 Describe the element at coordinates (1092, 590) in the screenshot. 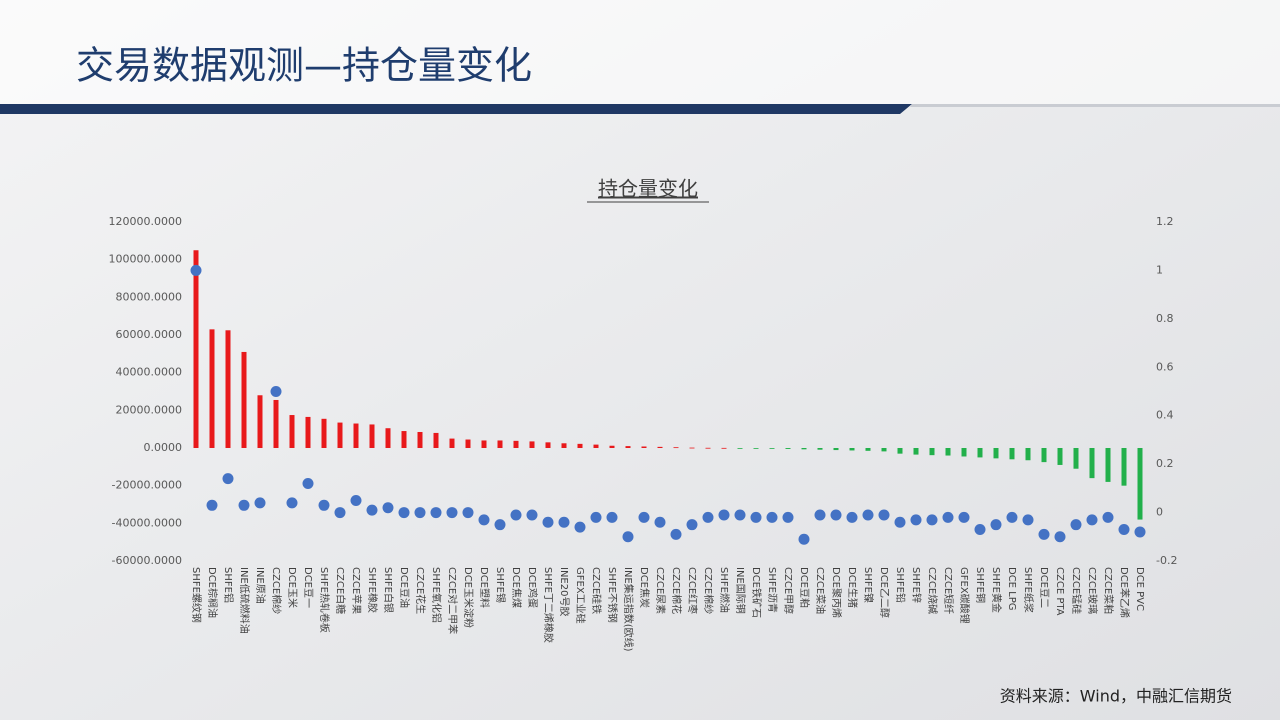

I see `x-tick-label: CZCE玻璃` at that location.